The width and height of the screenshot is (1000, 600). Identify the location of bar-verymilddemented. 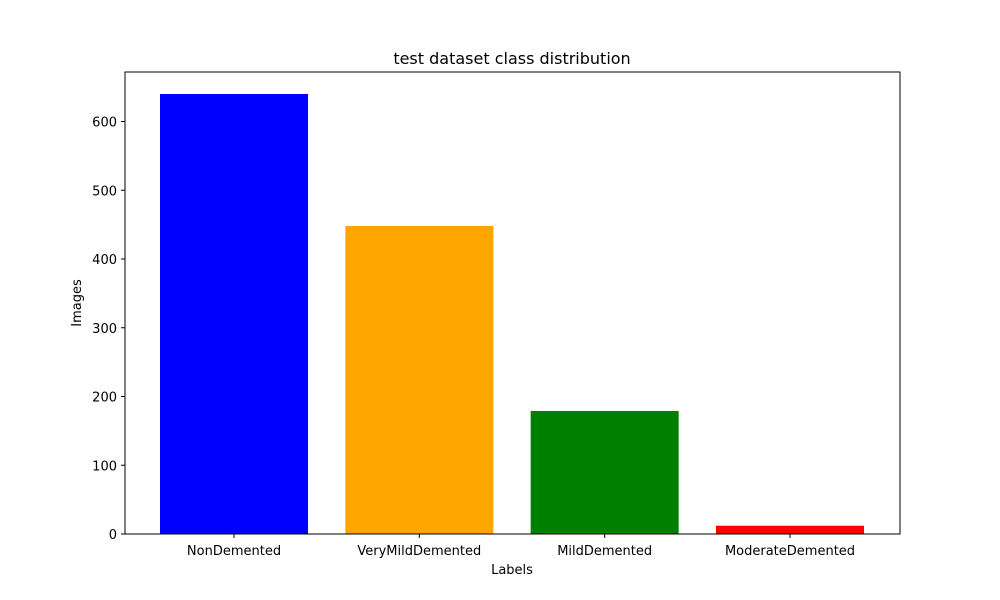
(419, 380).